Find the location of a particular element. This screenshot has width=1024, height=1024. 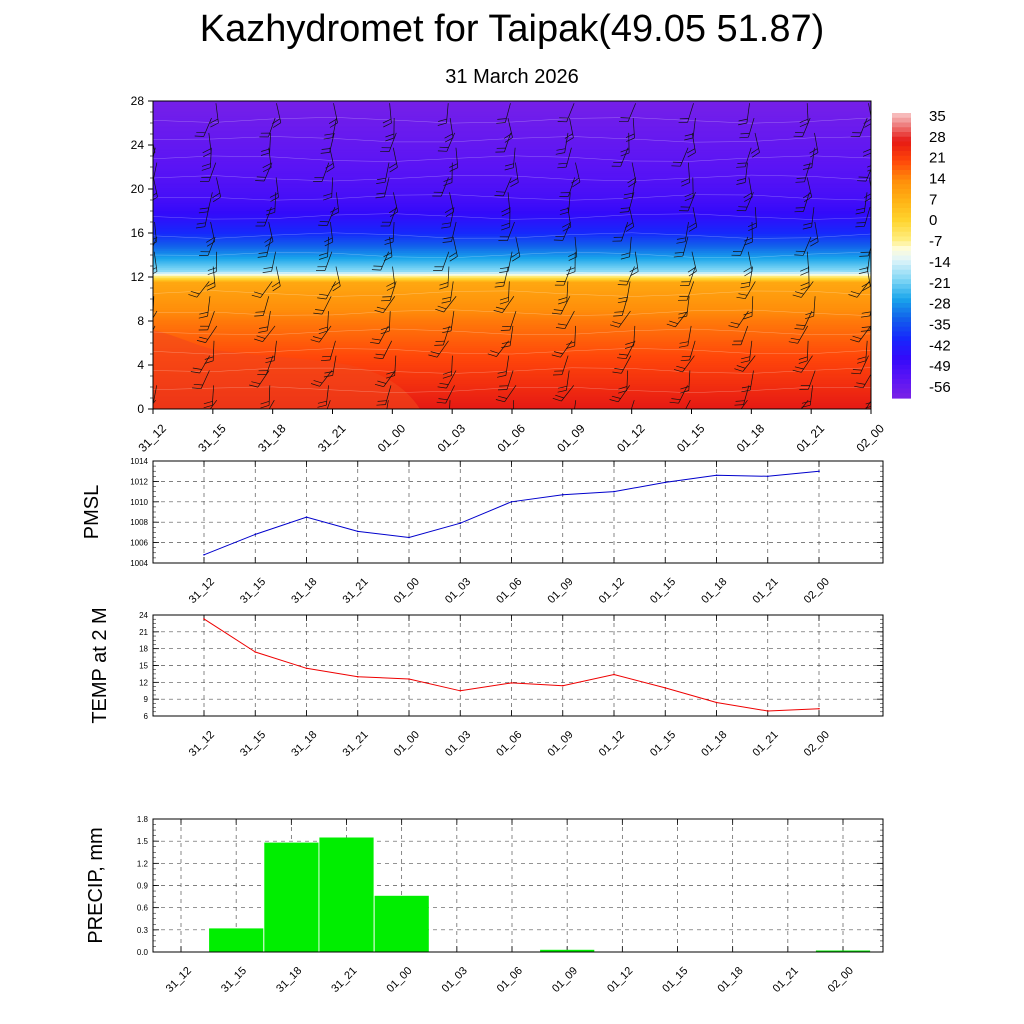

x-tick-label: 01_12 is located at coordinates (631, 438).